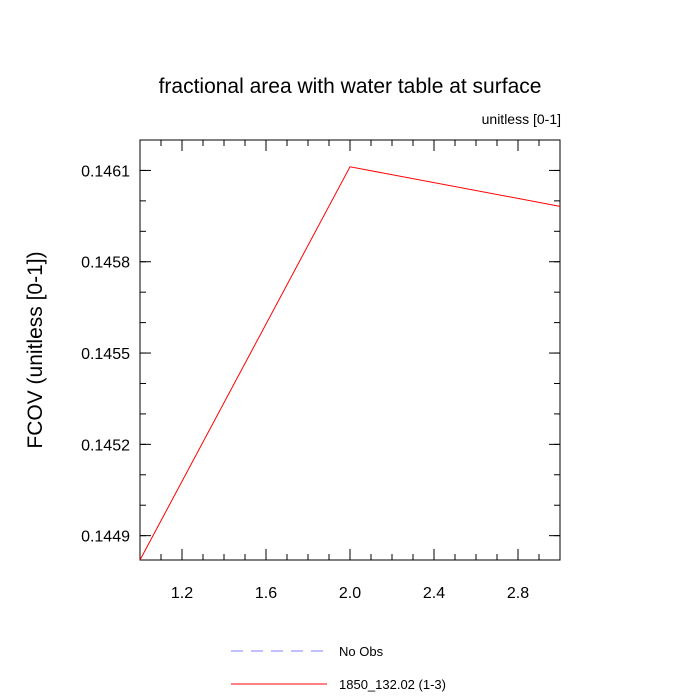 This screenshot has height=700, width=700. I want to click on x-tick-label: 1.2, so click(182, 593).